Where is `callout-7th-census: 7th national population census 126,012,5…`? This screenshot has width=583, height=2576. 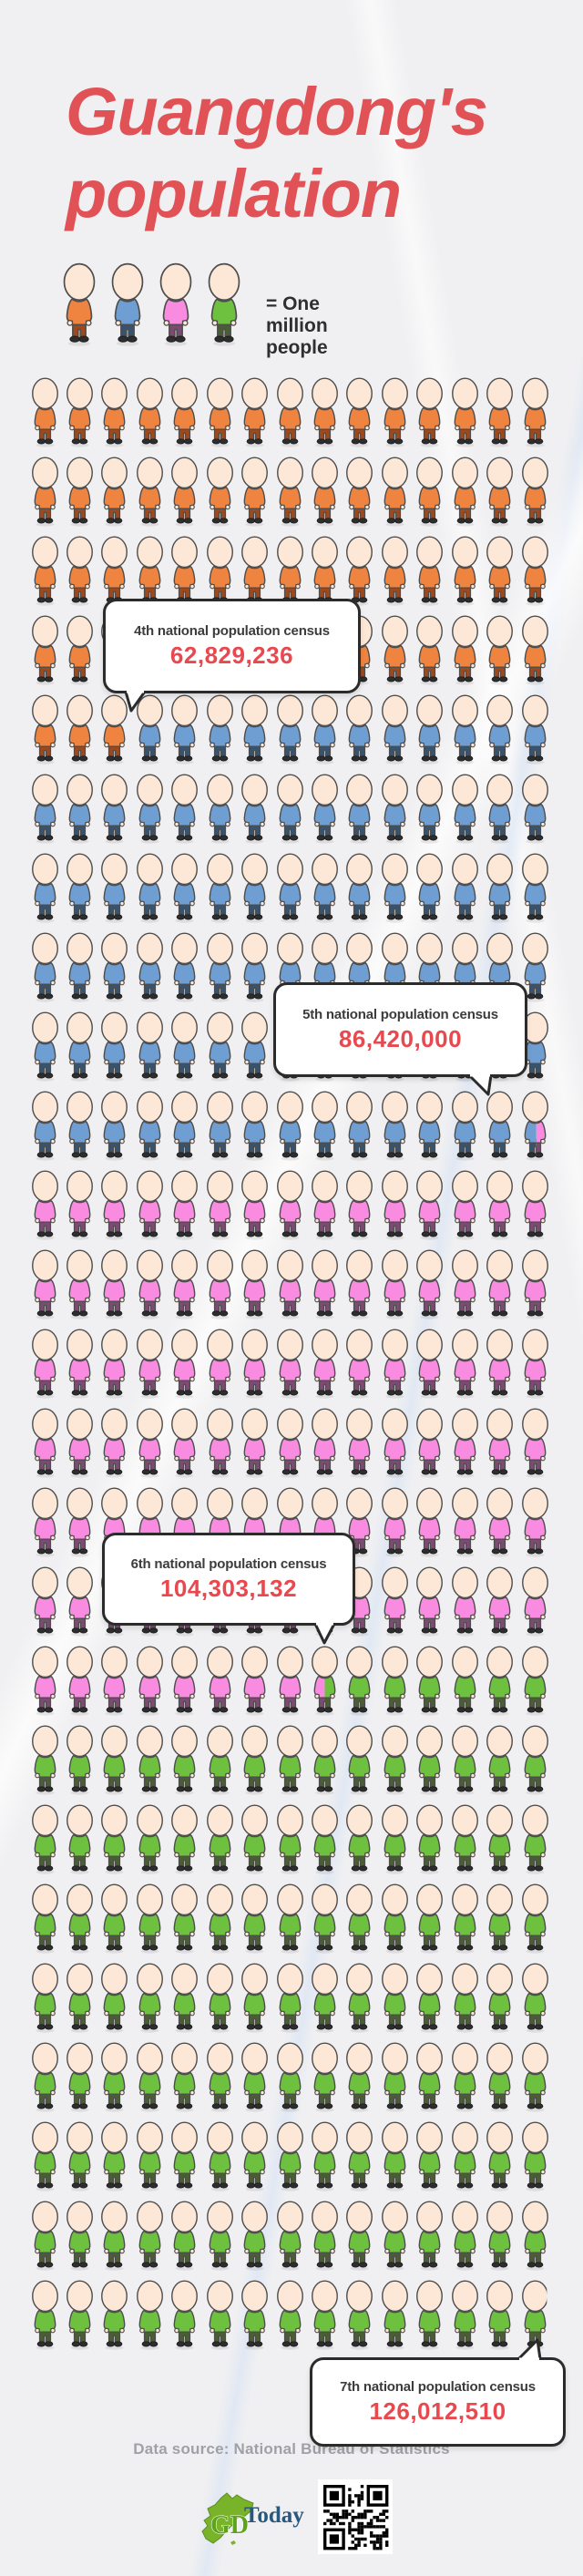
callout-7th-census: 7th national population census 126,012,5… is located at coordinates (438, 2392).